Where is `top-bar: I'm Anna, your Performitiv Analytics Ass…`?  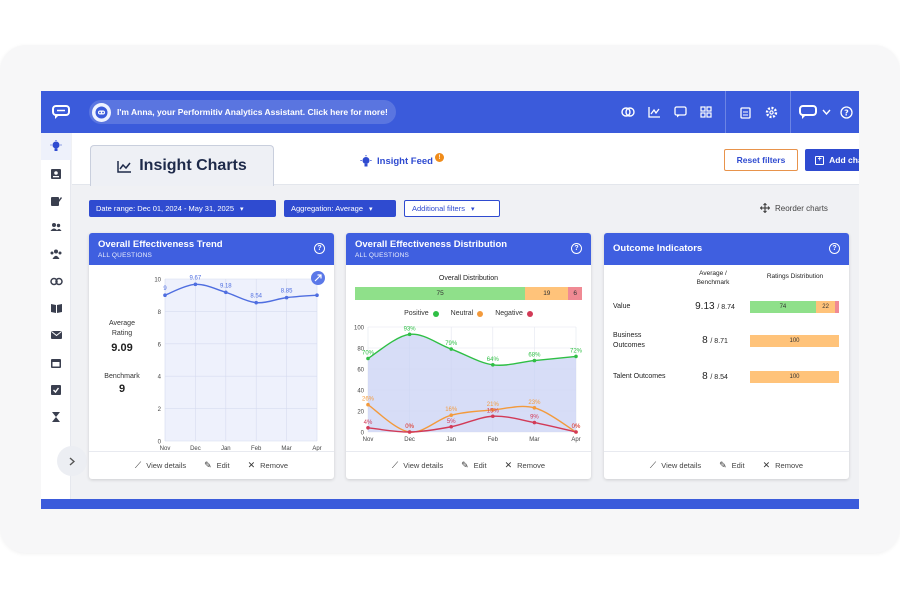 top-bar: I'm Anna, your Performitiv Analytics Ass… is located at coordinates (450, 112).